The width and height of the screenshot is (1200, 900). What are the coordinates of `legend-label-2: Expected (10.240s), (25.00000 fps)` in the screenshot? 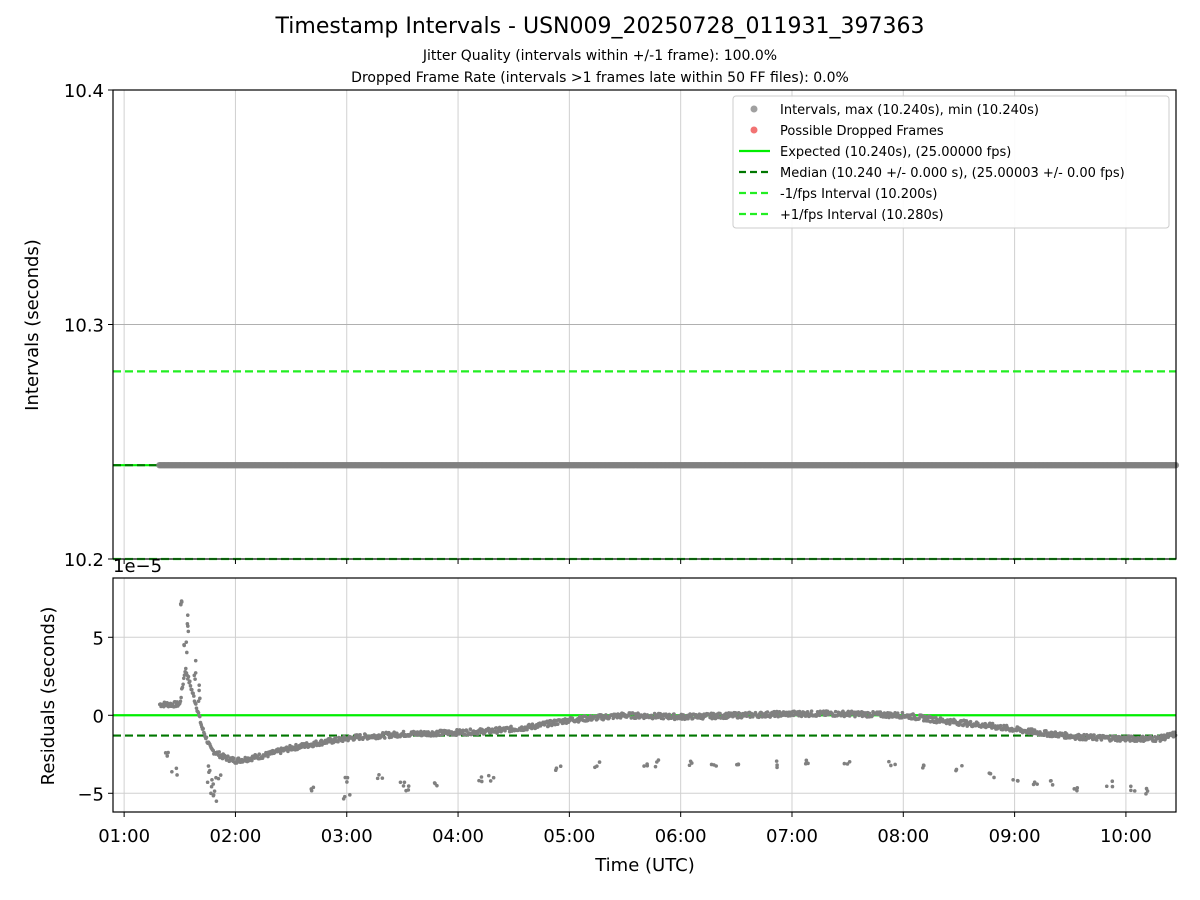 It's located at (895, 152).